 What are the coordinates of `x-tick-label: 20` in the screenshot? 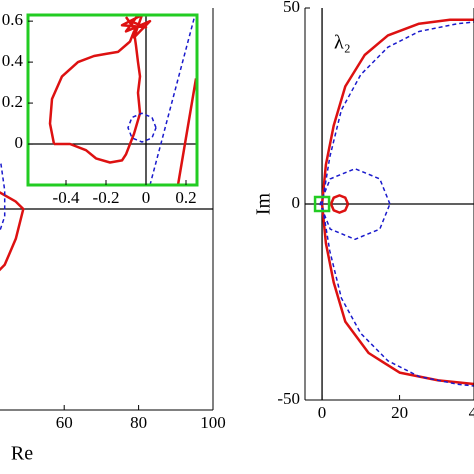 It's located at (399, 412).